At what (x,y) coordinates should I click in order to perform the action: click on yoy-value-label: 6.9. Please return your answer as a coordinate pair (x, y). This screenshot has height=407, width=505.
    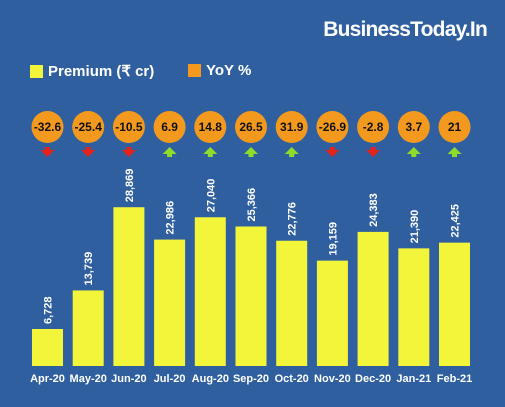
    Looking at the image, I should click on (169, 127).